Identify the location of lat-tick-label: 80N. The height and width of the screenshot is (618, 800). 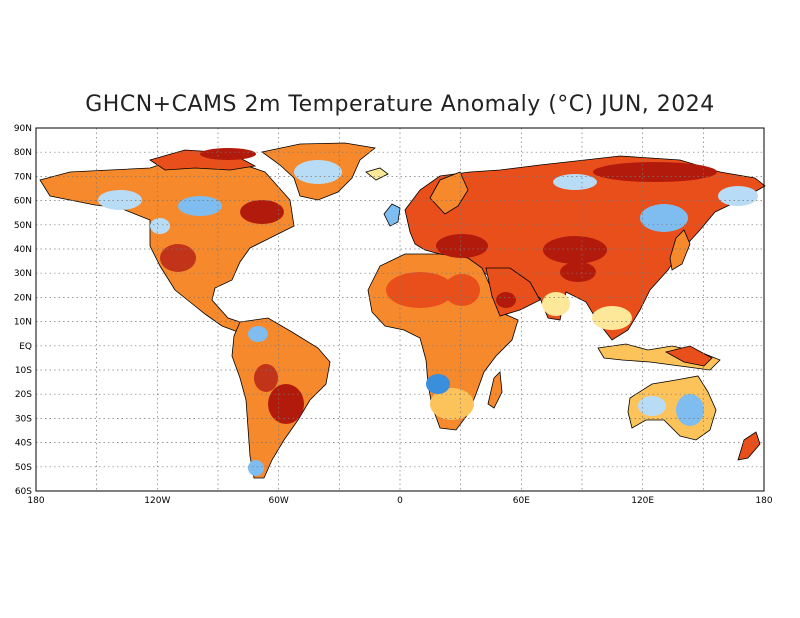
(23, 153).